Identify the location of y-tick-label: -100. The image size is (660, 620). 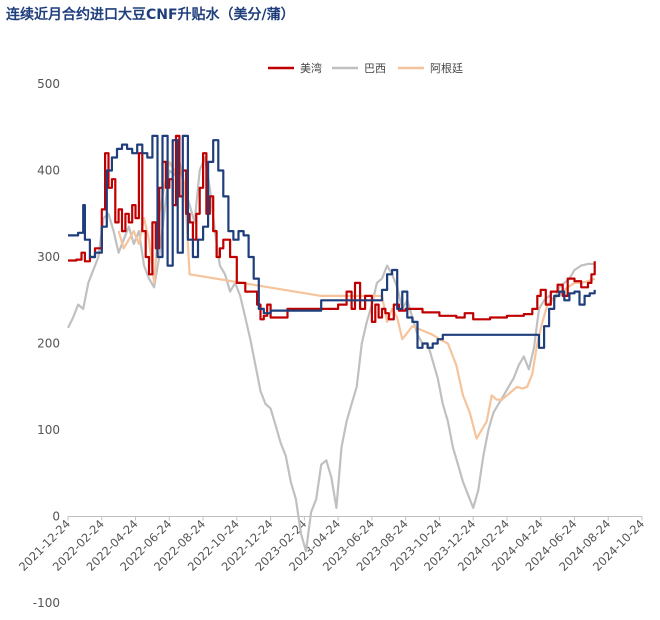
(46, 603).